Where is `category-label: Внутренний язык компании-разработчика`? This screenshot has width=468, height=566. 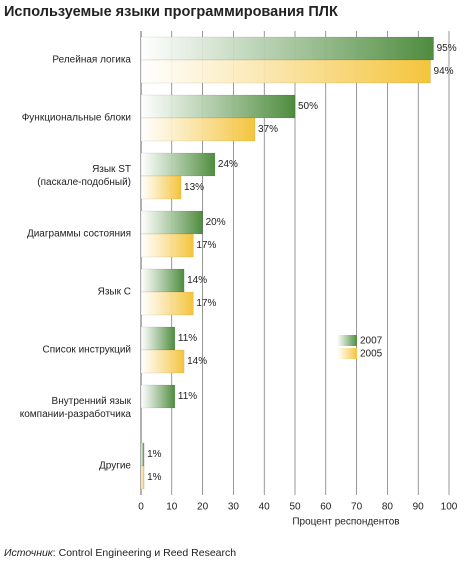
category-label: Внутренний язык компании-разработчика is located at coordinates (75, 408).